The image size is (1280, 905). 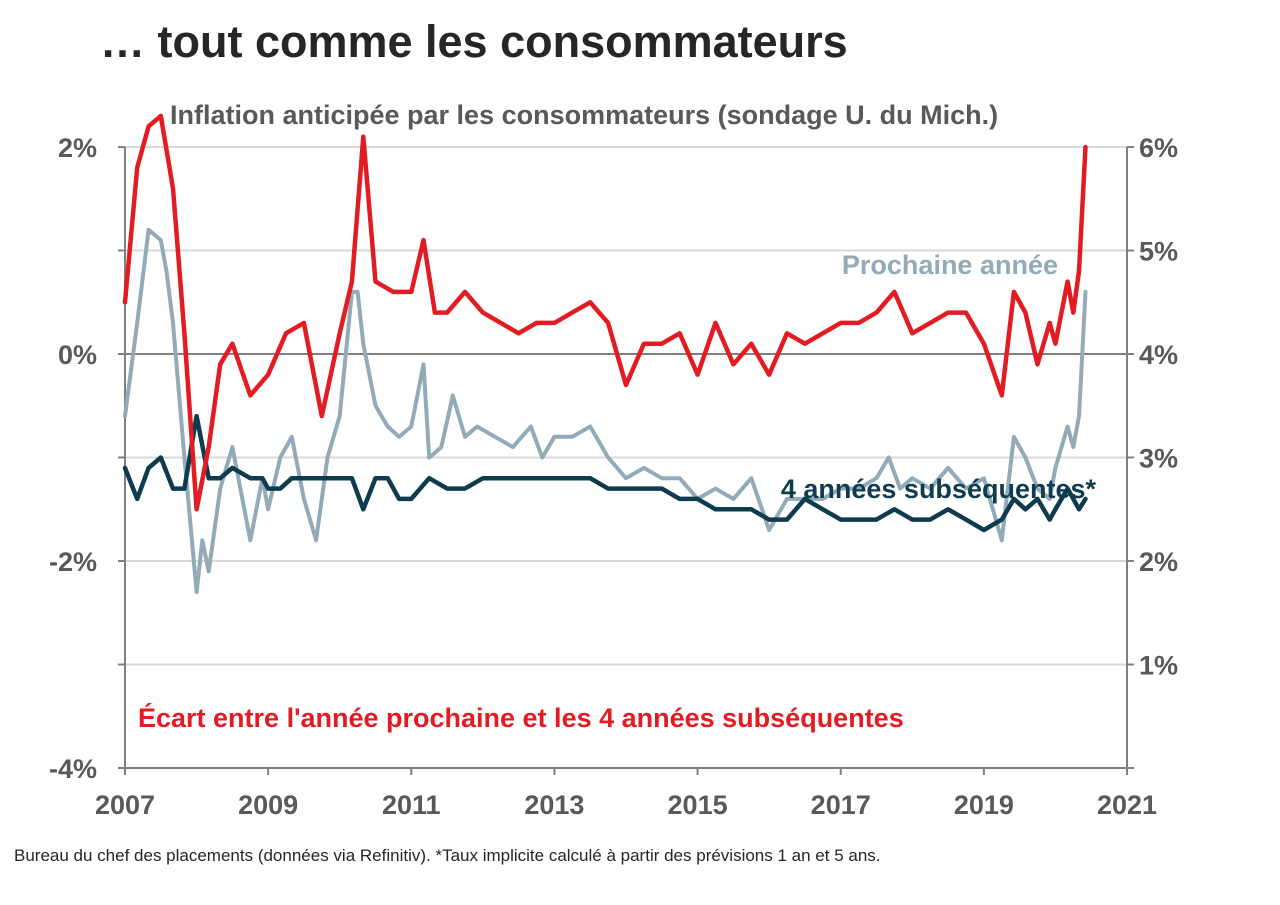 What do you see at coordinates (77, 148) in the screenshot?
I see `left-tick-label: 2%` at bounding box center [77, 148].